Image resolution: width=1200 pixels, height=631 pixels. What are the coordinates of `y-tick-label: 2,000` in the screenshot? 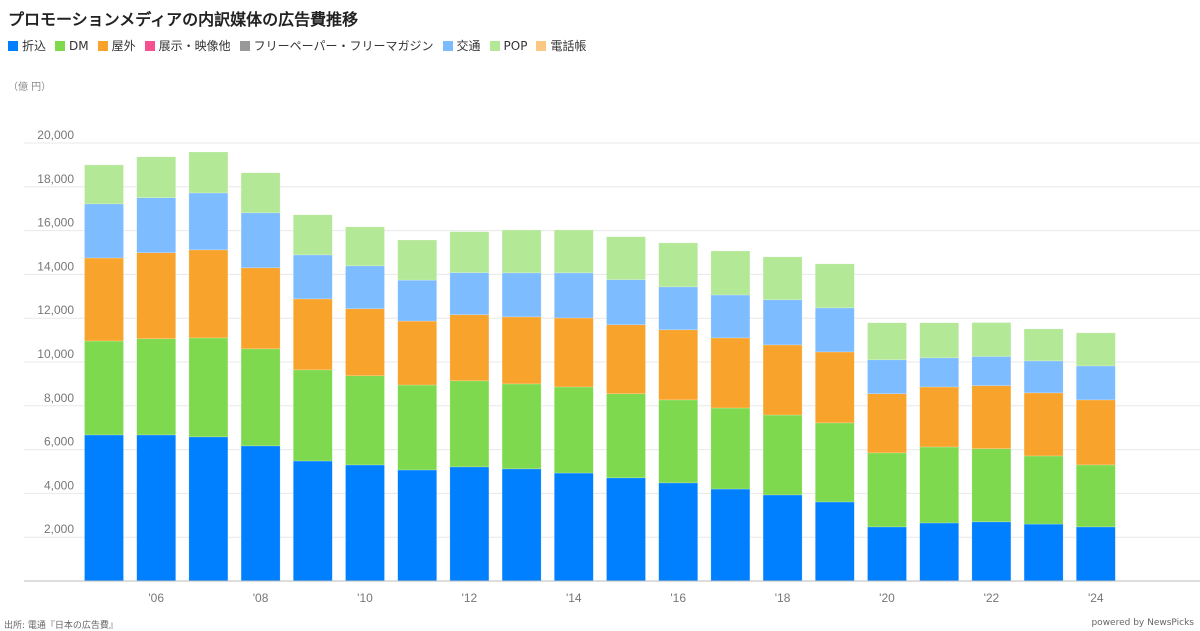 It's located at (59, 529).